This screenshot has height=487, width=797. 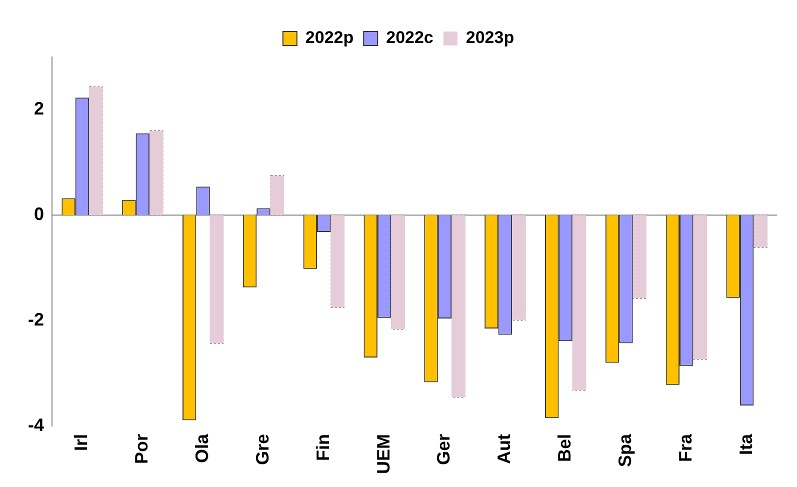 What do you see at coordinates (39, 214) in the screenshot?
I see `y-tick-label: 0` at bounding box center [39, 214].